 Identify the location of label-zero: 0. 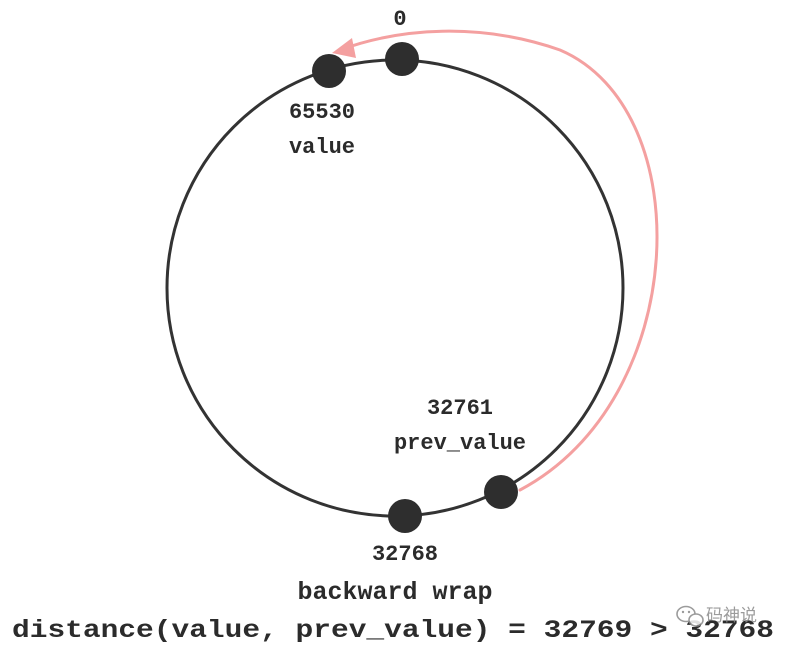
(399, 19).